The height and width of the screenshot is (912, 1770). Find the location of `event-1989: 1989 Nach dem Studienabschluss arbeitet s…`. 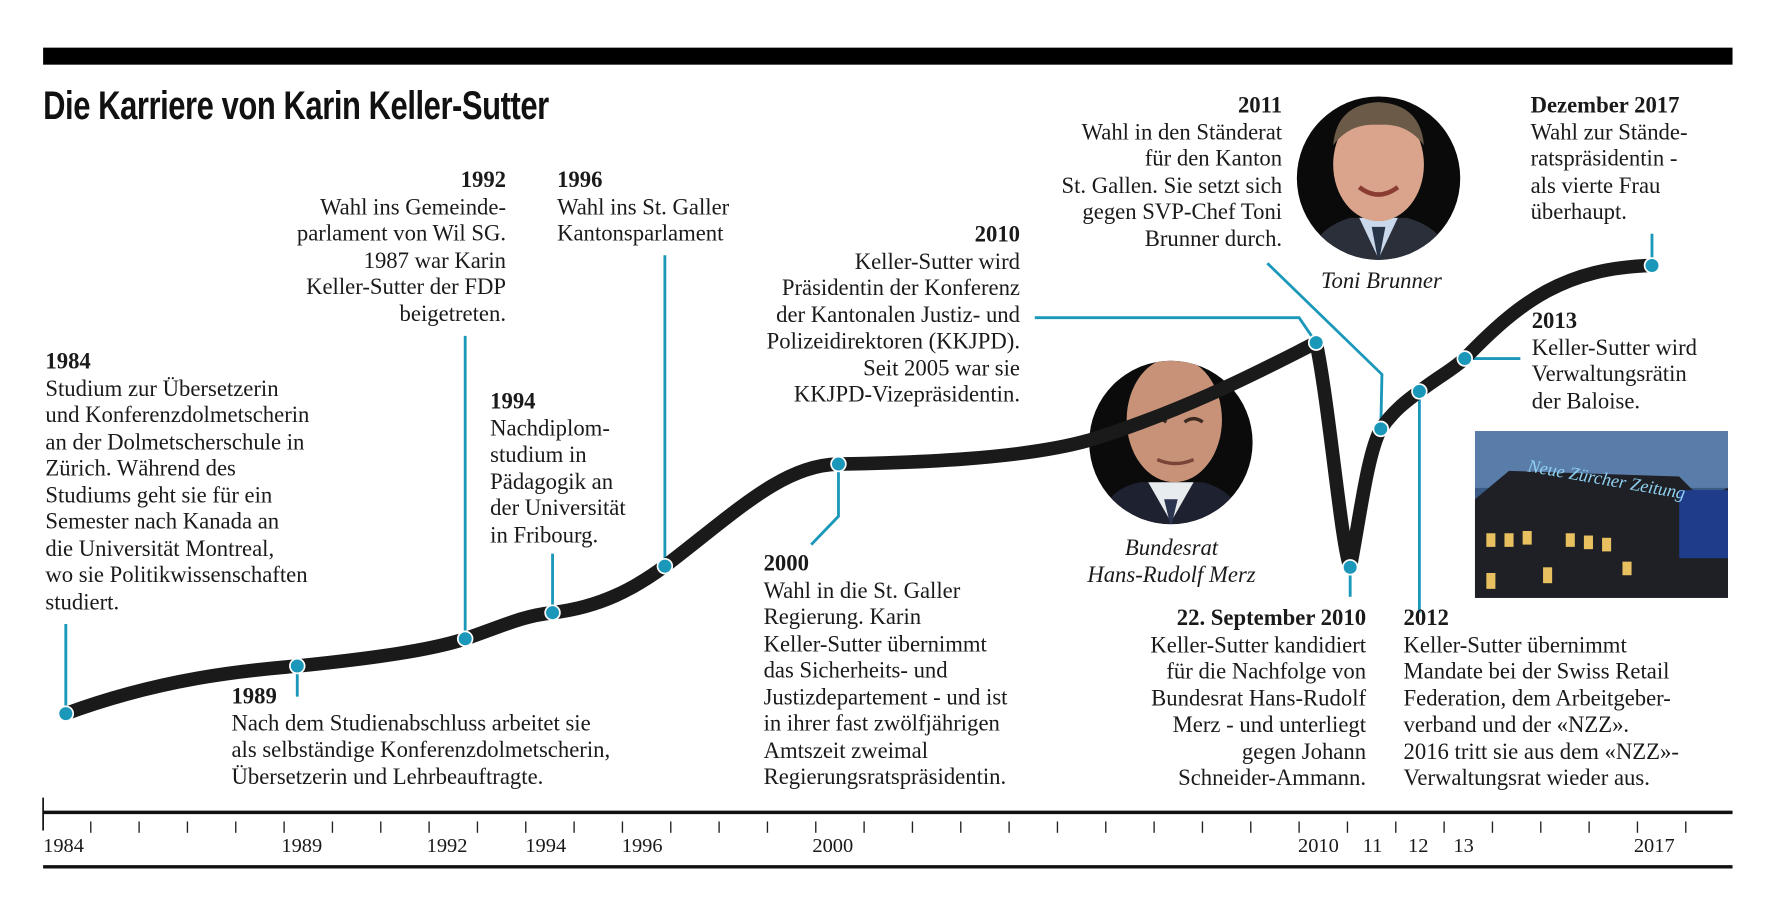

event-1989: 1989 Nach dem Studienabschluss arbeitet s… is located at coordinates (421, 737).